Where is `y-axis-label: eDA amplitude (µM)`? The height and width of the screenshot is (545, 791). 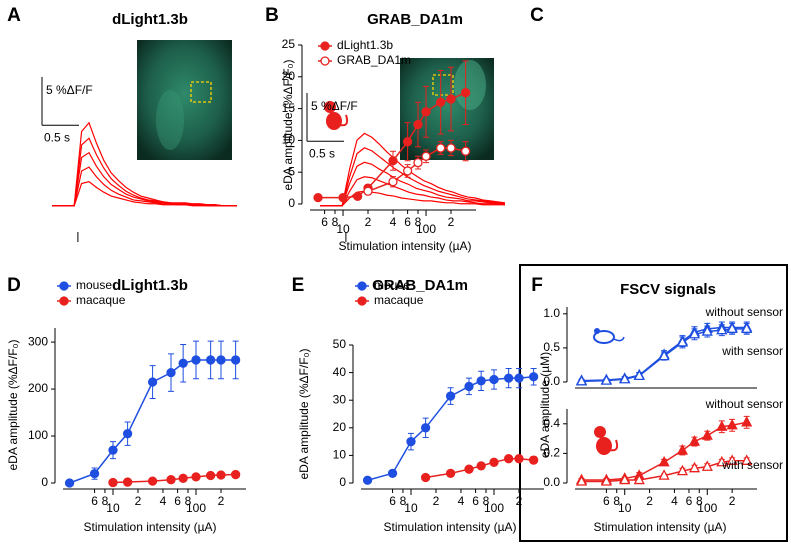
y-axis-label: eDA amplitude (µM) is located at coordinates (545, 405).